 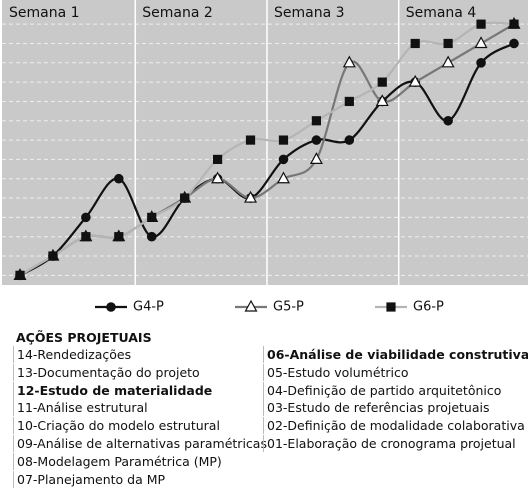 I want to click on week-label: Semana 3, so click(x=309, y=13).